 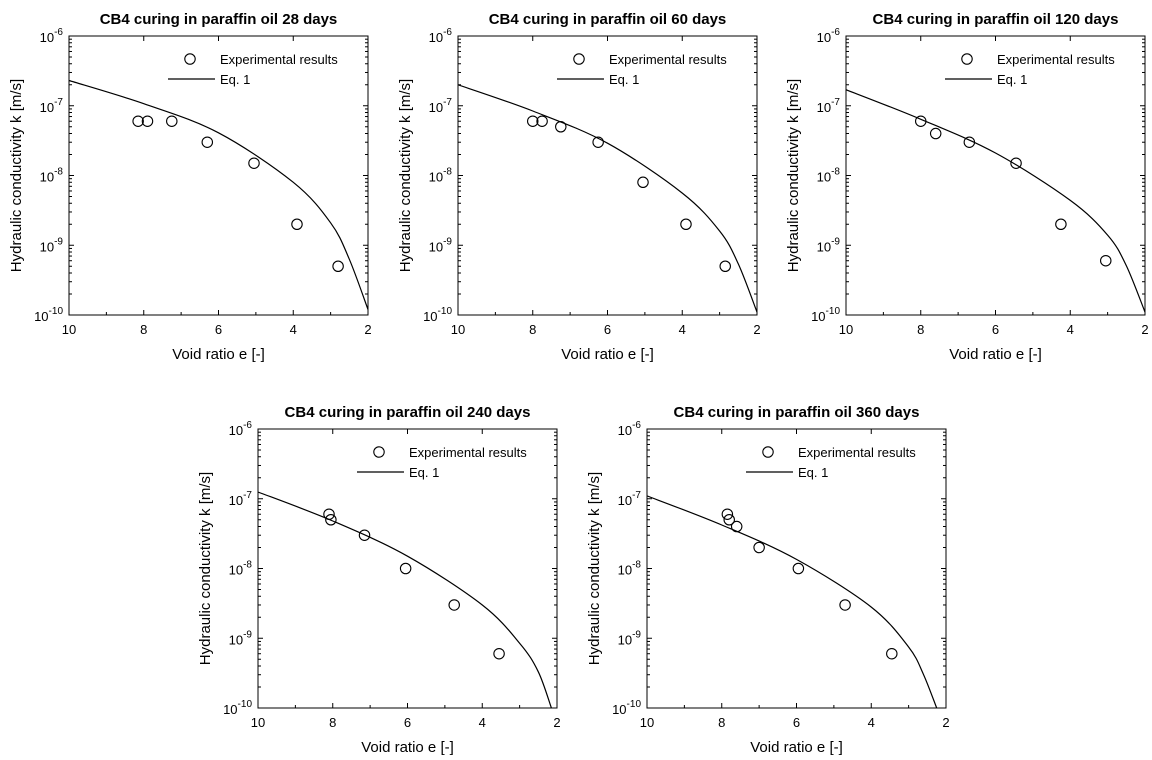 I want to click on chart-title: CB4 curing in paraffin oil 60 days, so click(x=608, y=19).